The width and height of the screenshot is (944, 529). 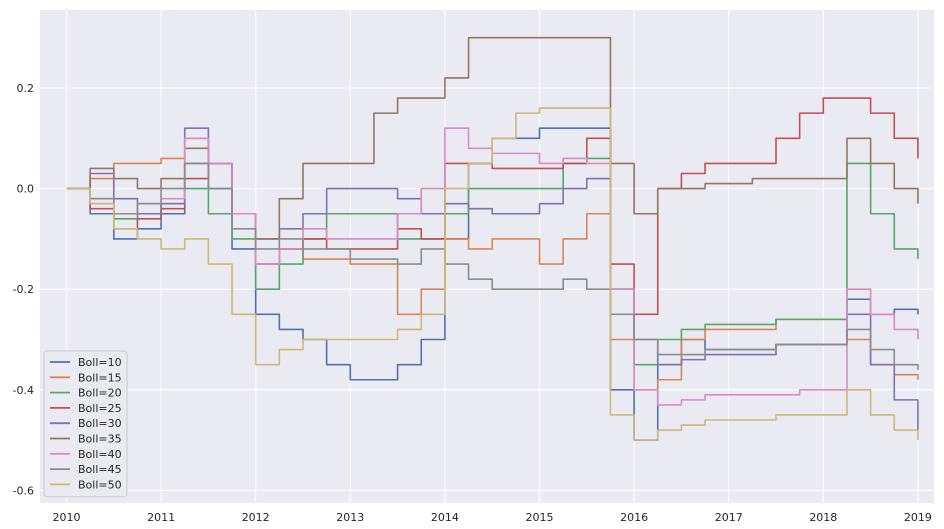 I want to click on y-tick-label: -0.2, so click(x=23, y=289).